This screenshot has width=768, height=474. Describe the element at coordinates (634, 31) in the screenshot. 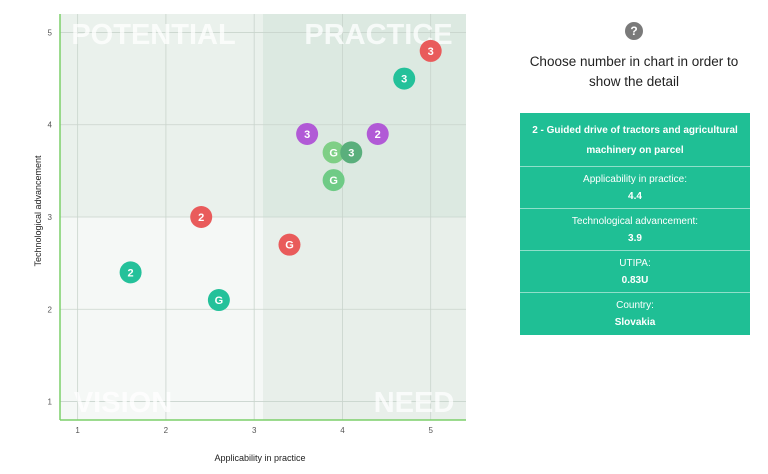

I see `help-icon: ?` at that location.